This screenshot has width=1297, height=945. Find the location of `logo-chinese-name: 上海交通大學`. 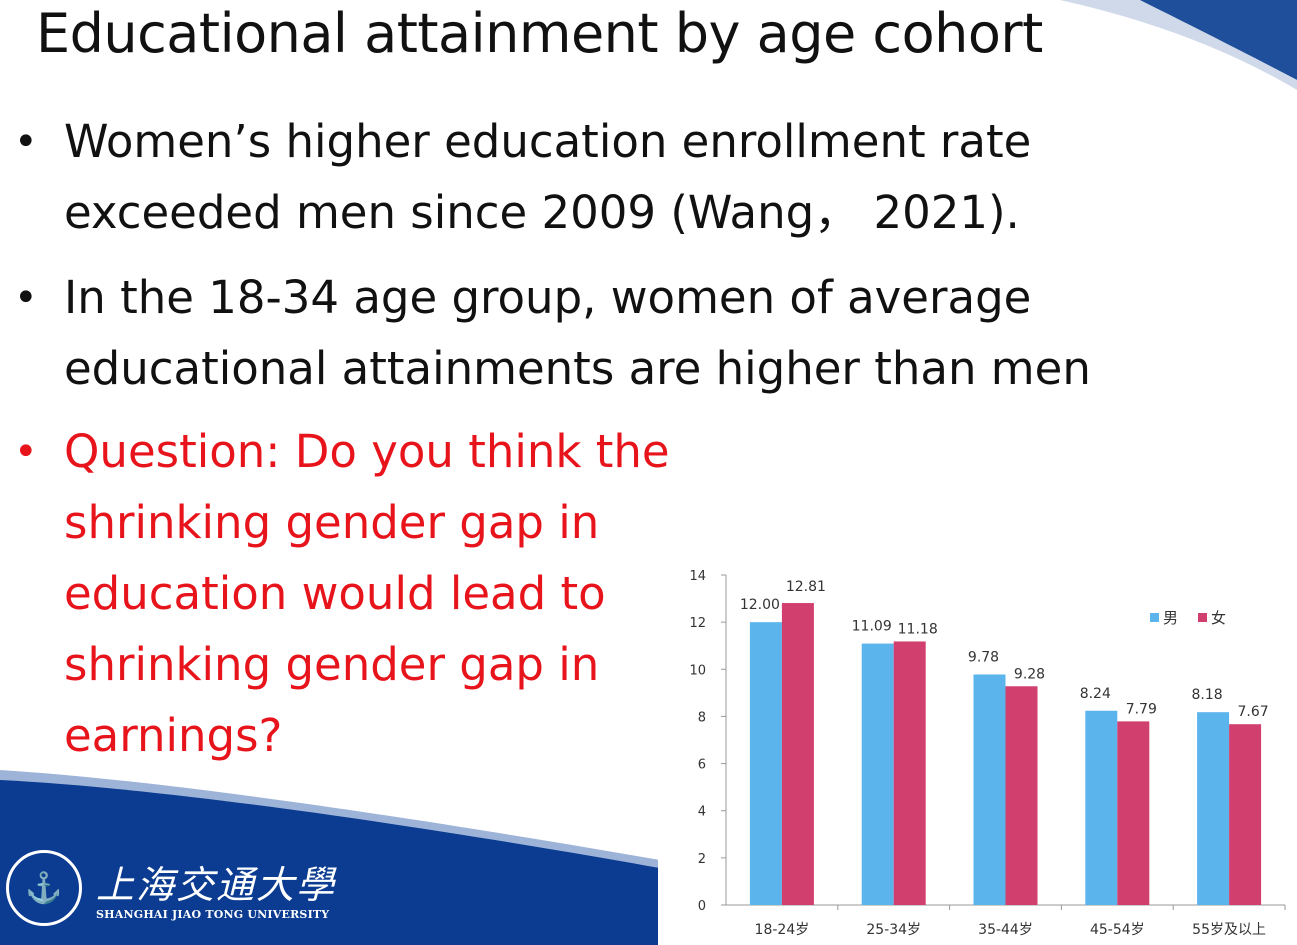

logo-chinese-name: 上海交通大學 is located at coordinates (216, 885).